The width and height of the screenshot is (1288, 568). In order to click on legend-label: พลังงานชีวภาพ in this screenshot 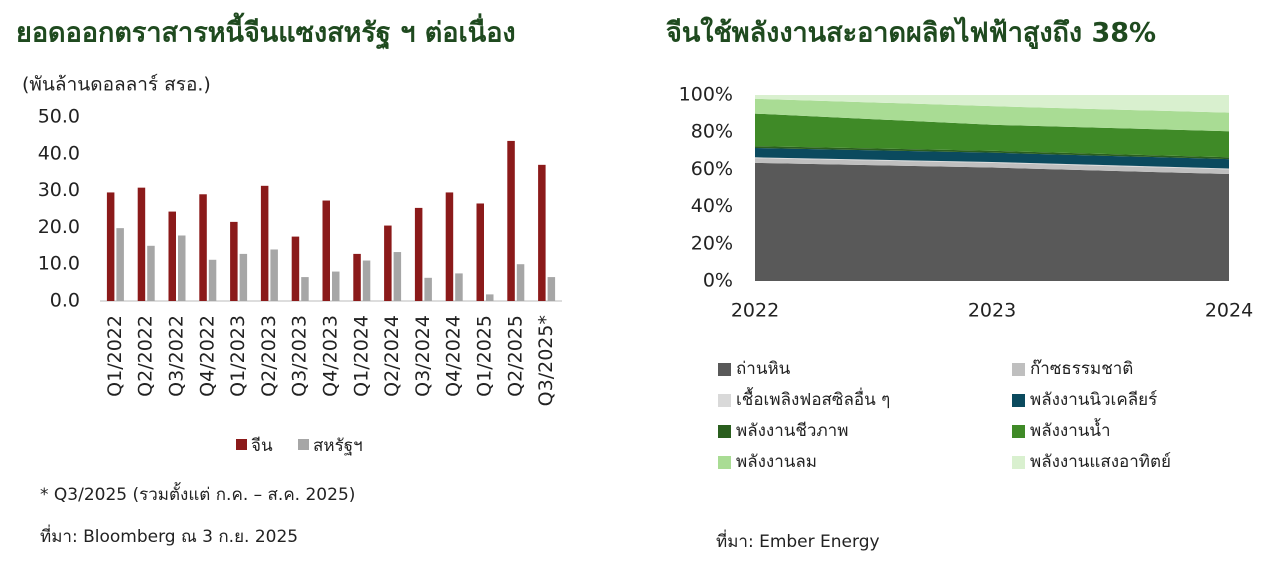, I will do `click(792, 431)`.